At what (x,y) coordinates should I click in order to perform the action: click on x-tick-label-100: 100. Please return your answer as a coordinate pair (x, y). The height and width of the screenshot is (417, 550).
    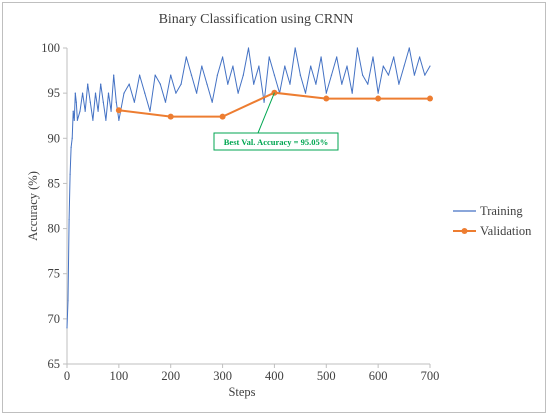
    Looking at the image, I should click on (118, 376).